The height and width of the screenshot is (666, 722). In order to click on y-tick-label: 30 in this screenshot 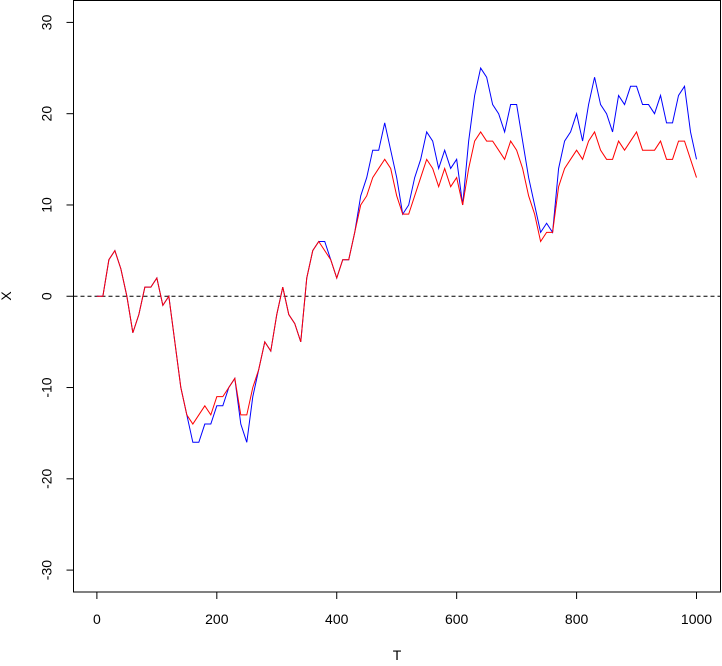, I will do `click(47, 22)`.